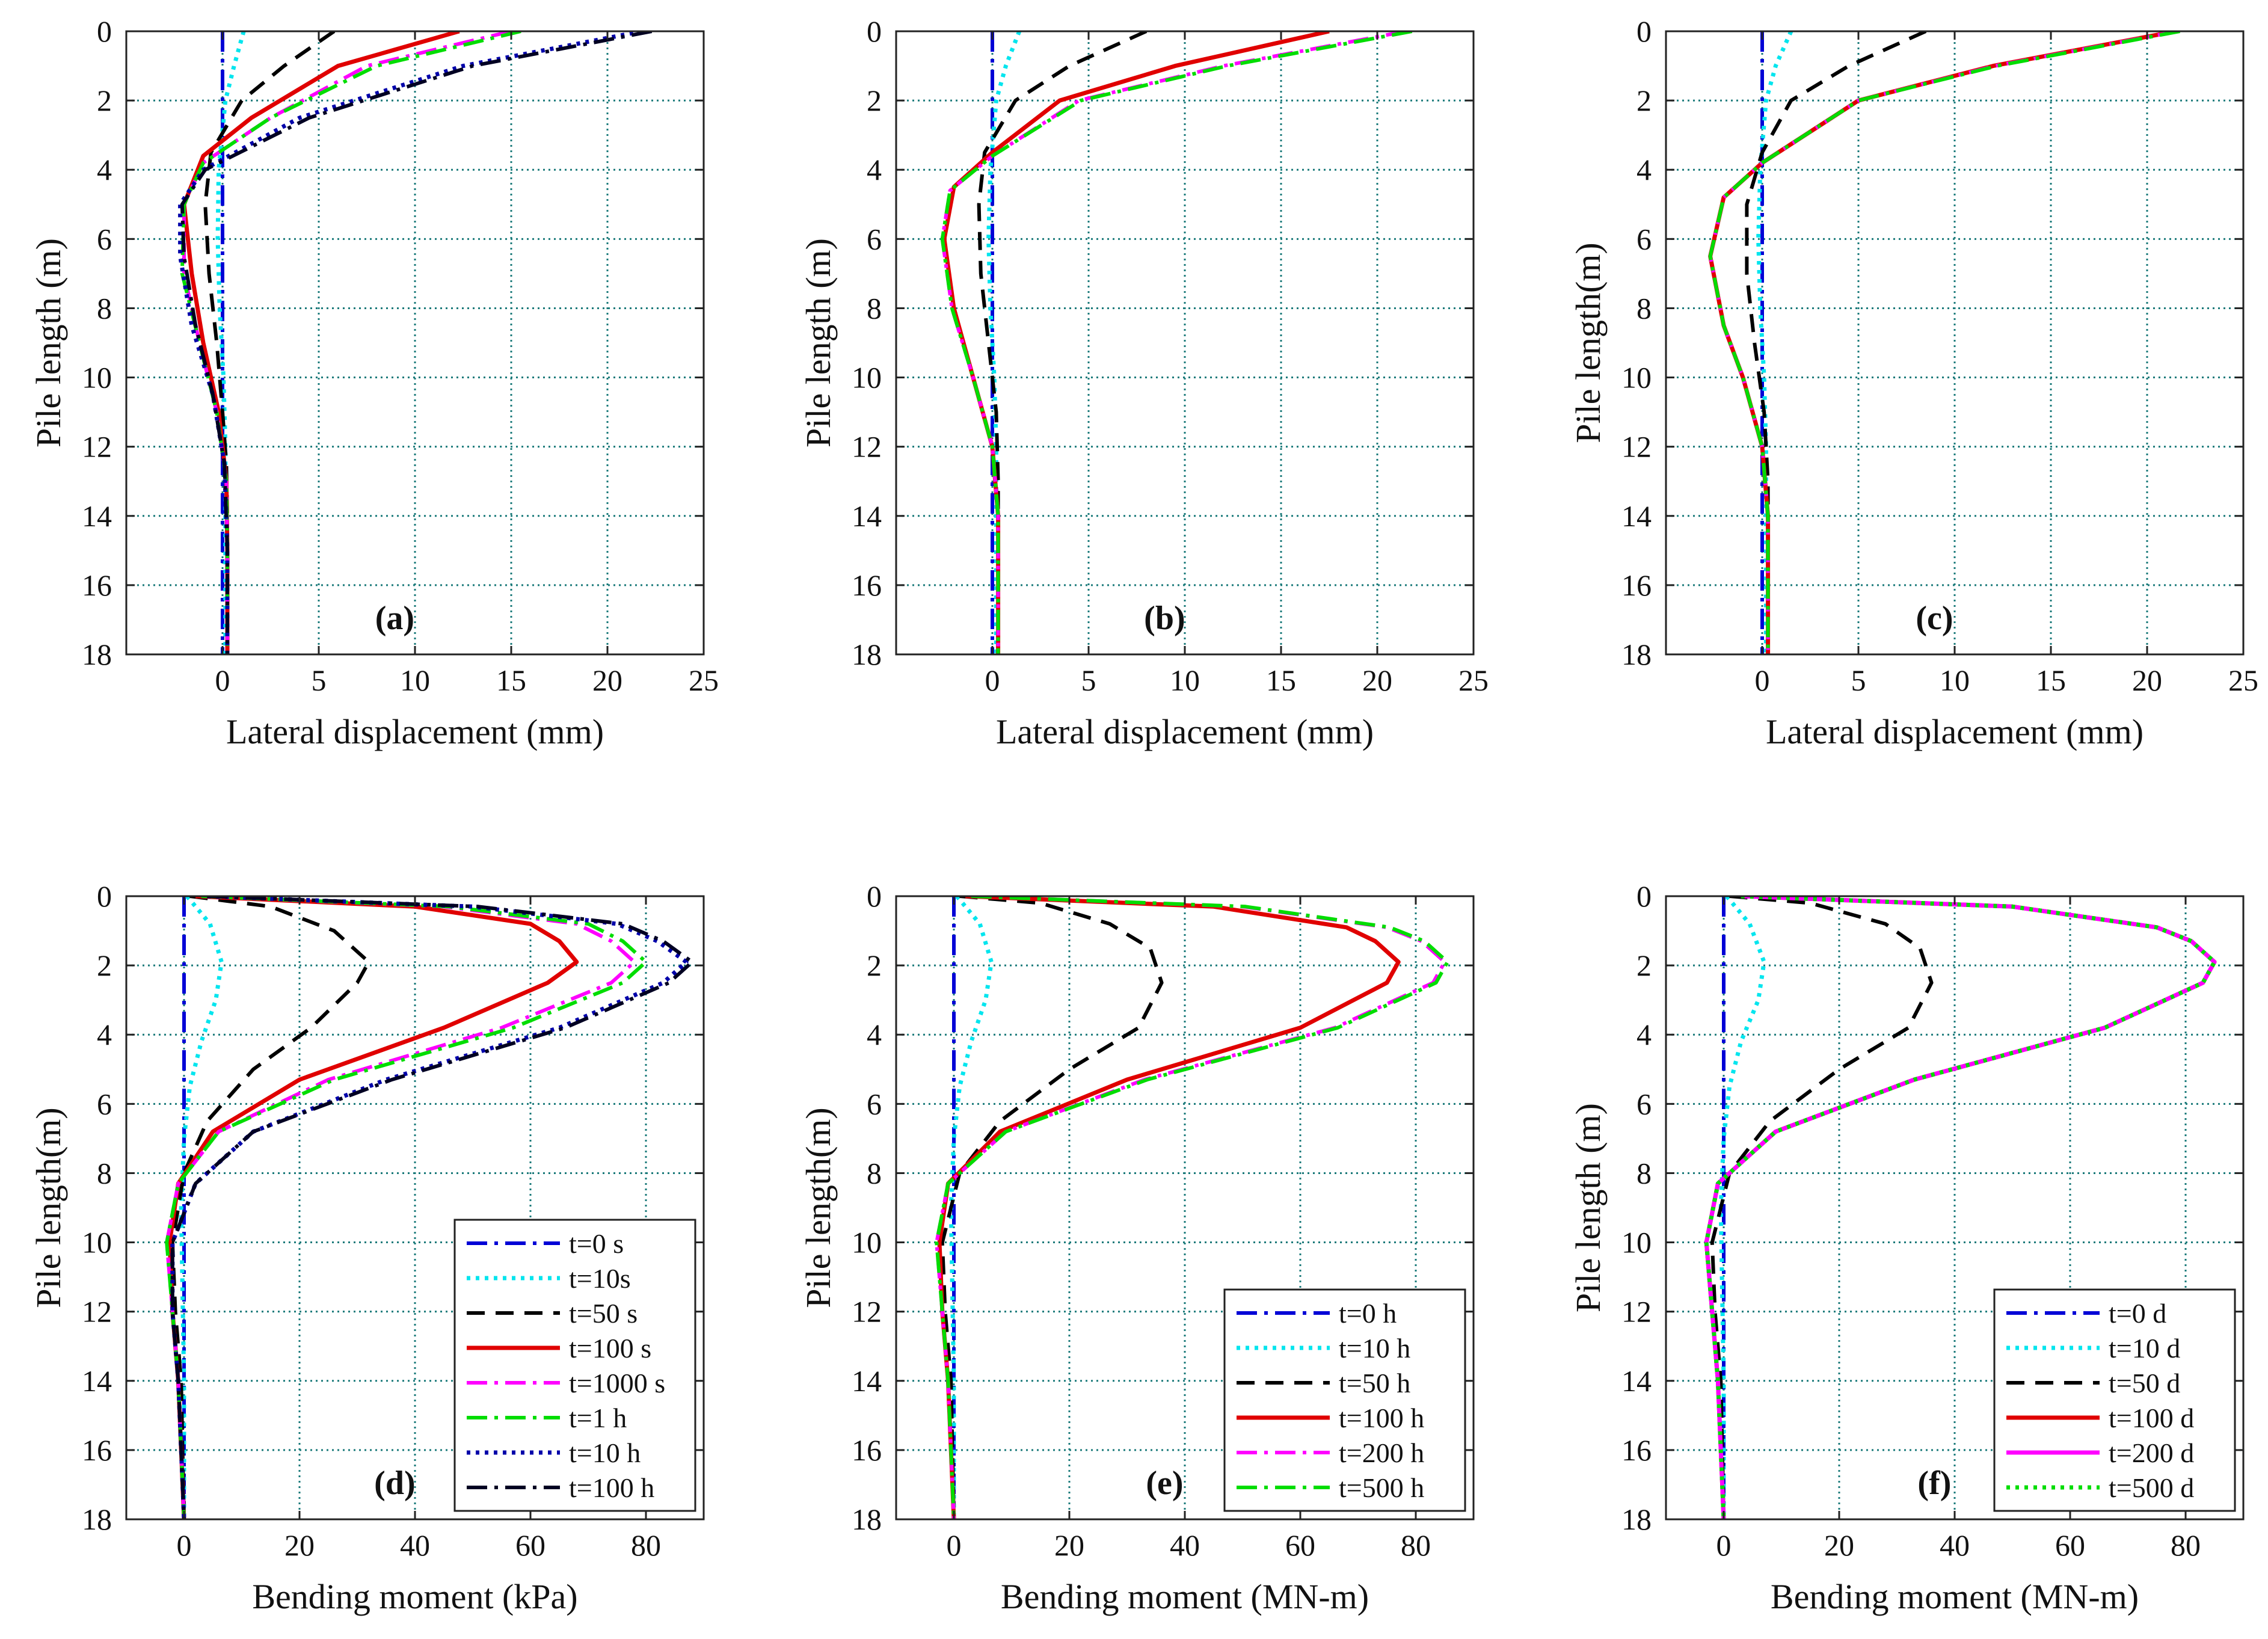 This screenshot has width=2268, height=1639. I want to click on panel-tag: (e), so click(1165, 1483).